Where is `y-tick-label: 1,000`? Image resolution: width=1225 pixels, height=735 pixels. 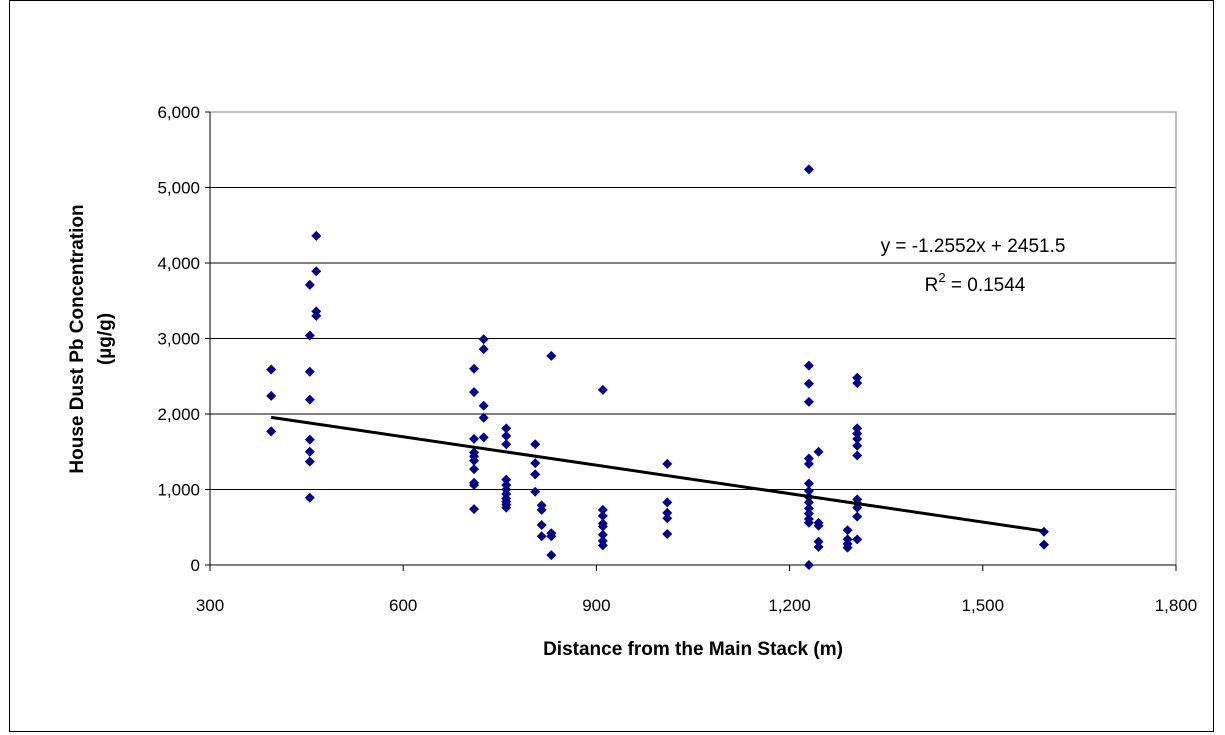 y-tick-label: 1,000 is located at coordinates (178, 490).